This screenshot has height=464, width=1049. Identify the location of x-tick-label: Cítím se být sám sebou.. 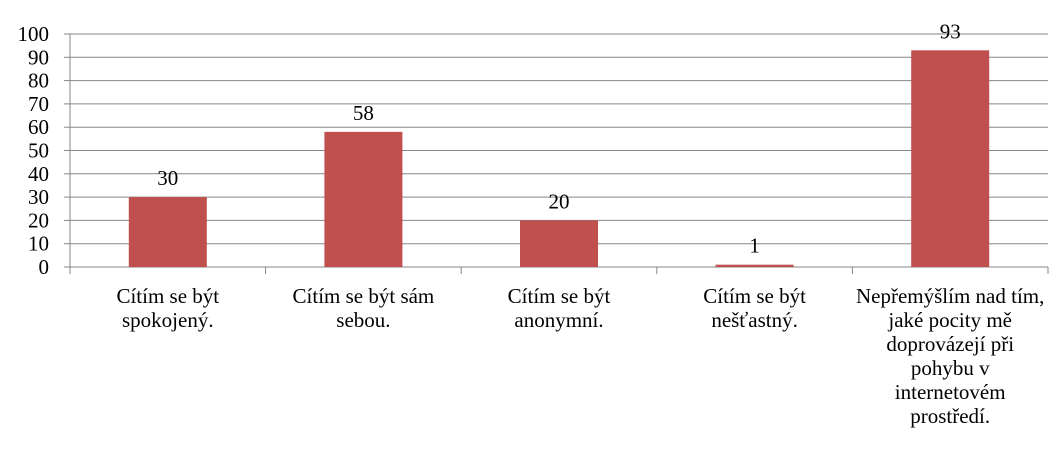
(363, 308).